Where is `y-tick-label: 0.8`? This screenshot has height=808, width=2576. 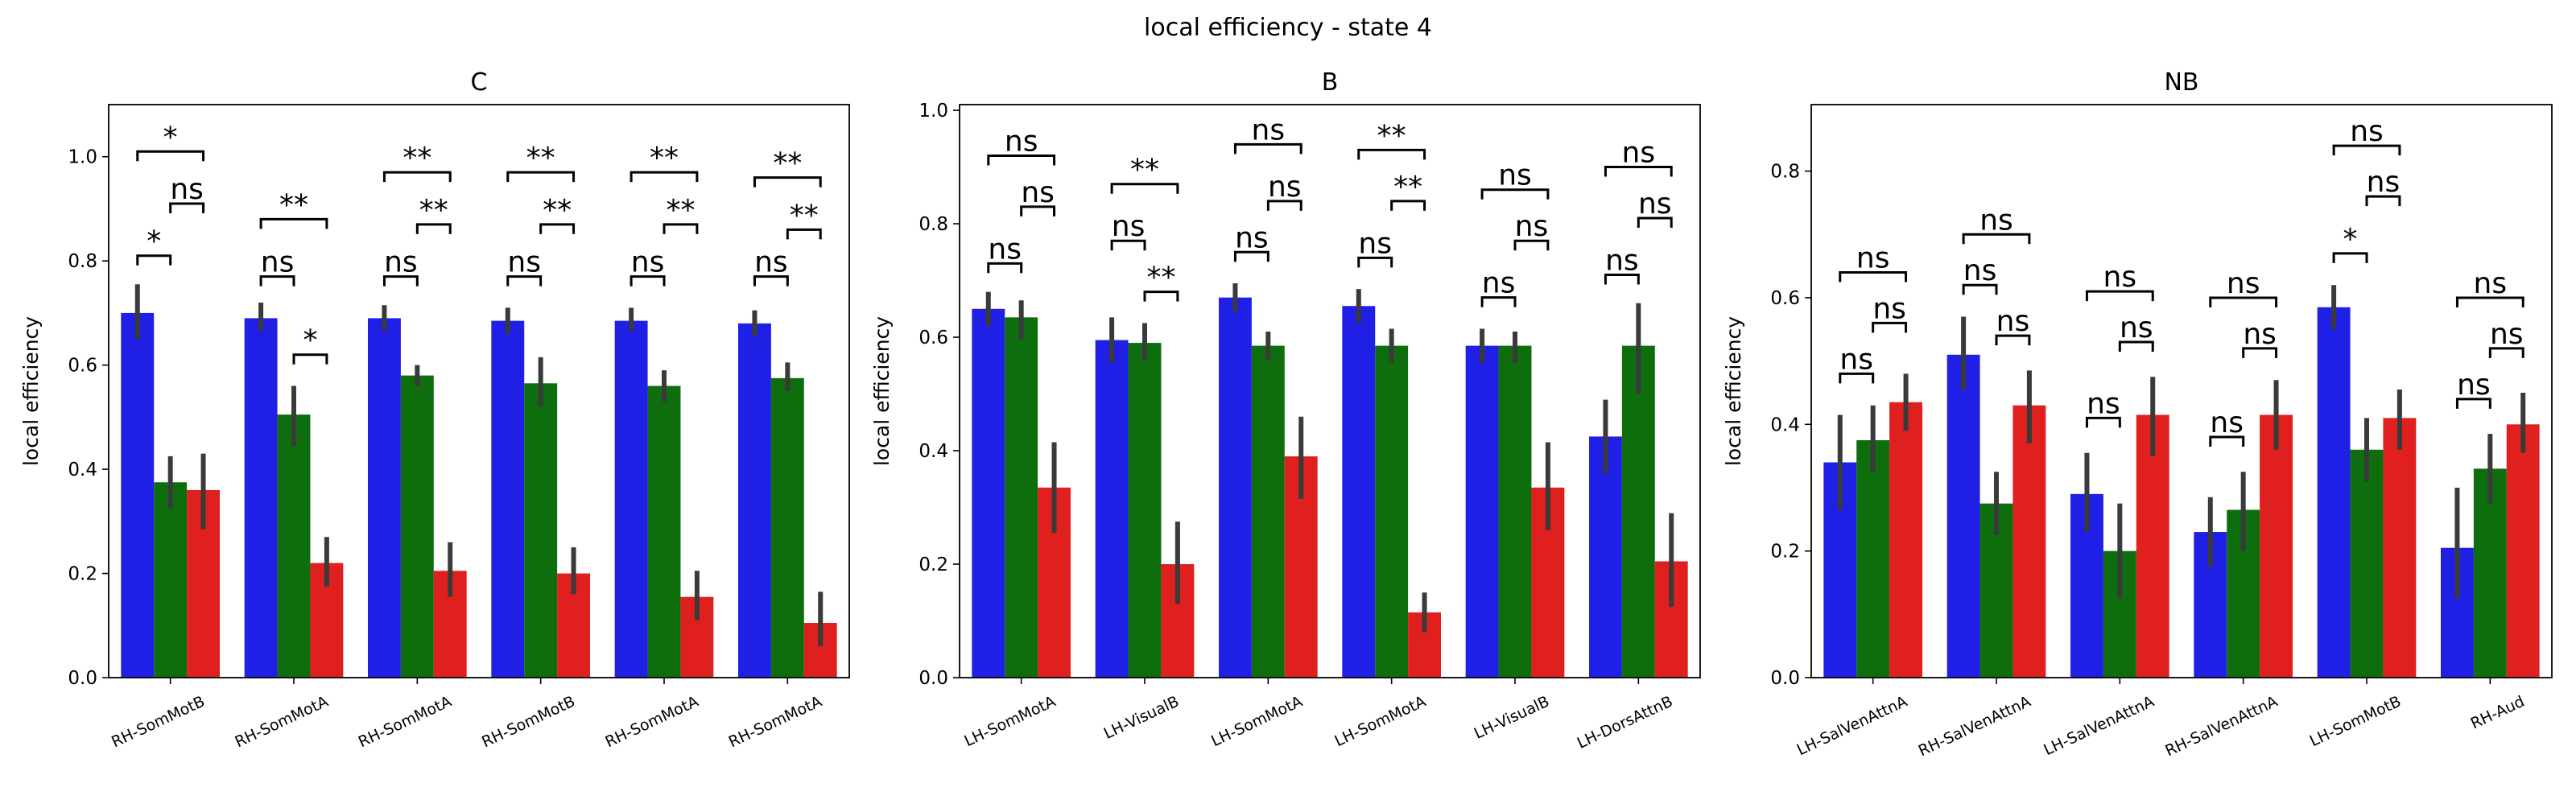
y-tick-label: 0.8 is located at coordinates (82, 261).